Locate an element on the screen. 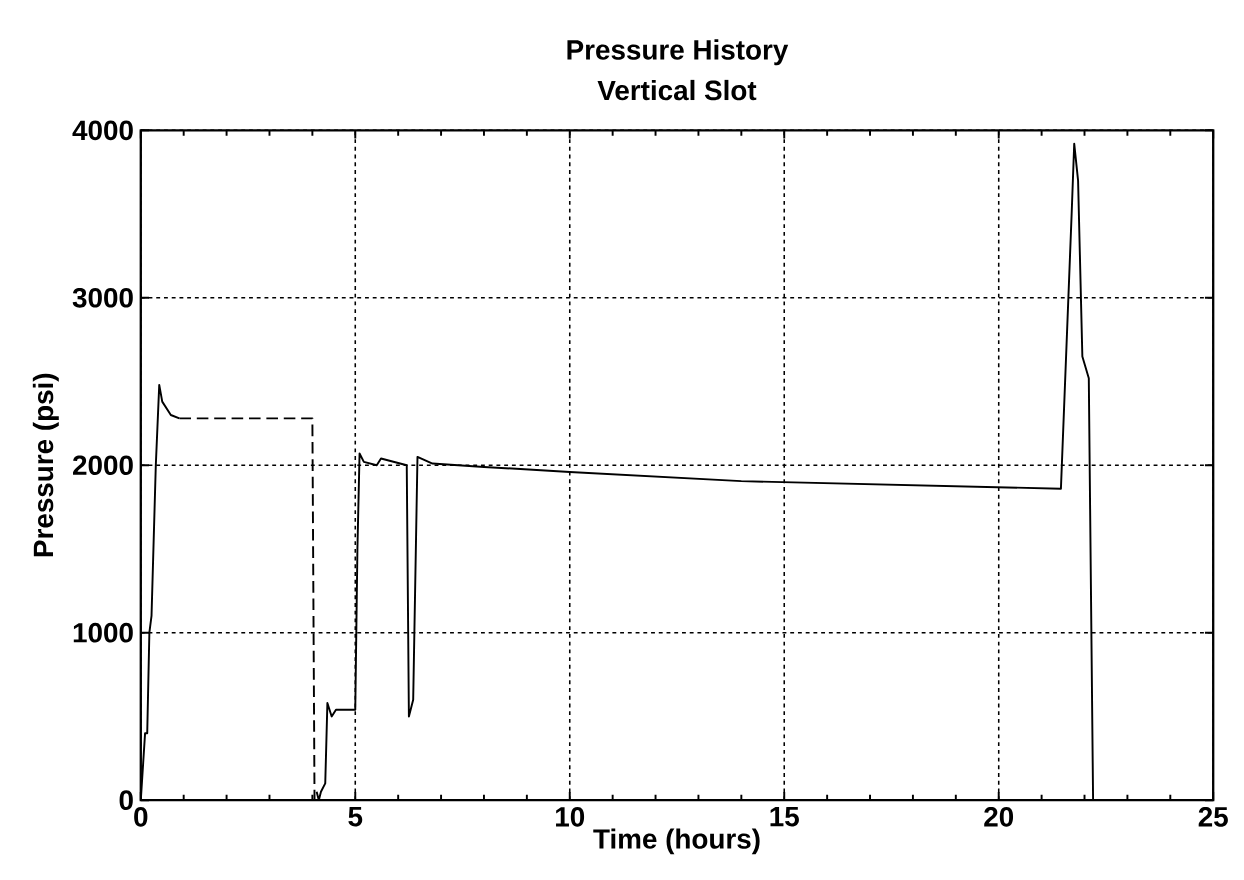  x-tick-label: 15 is located at coordinates (784, 817).